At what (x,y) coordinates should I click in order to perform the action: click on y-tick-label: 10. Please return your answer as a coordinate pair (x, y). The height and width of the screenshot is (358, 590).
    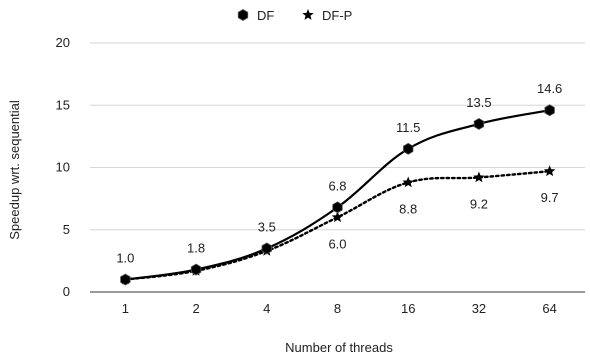
    Looking at the image, I should click on (63, 167).